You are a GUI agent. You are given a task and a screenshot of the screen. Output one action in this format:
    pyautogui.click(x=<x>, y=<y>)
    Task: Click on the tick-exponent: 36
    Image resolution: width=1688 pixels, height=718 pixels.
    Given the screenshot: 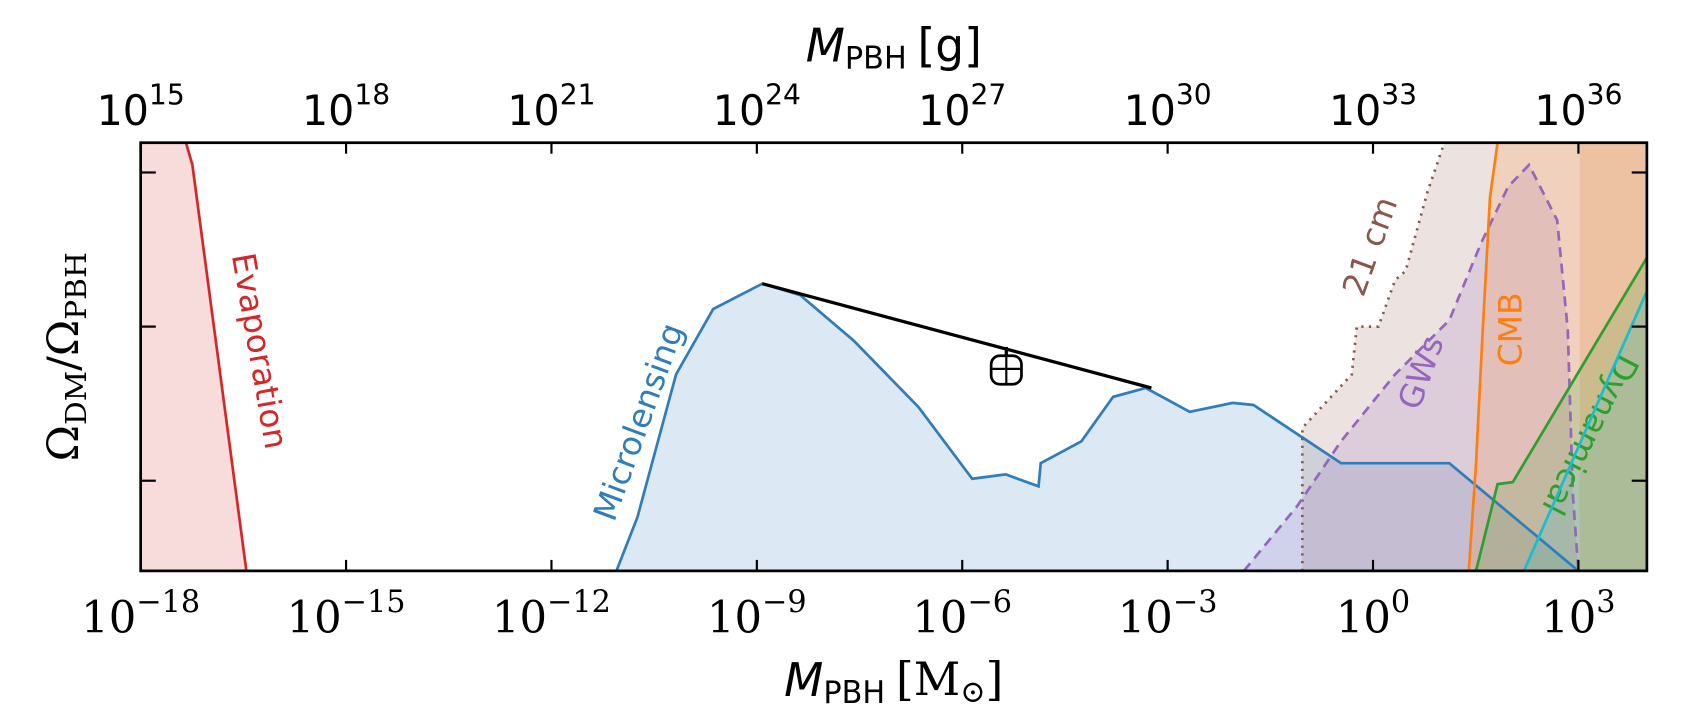 What is the action you would take?
    pyautogui.click(x=1605, y=94)
    